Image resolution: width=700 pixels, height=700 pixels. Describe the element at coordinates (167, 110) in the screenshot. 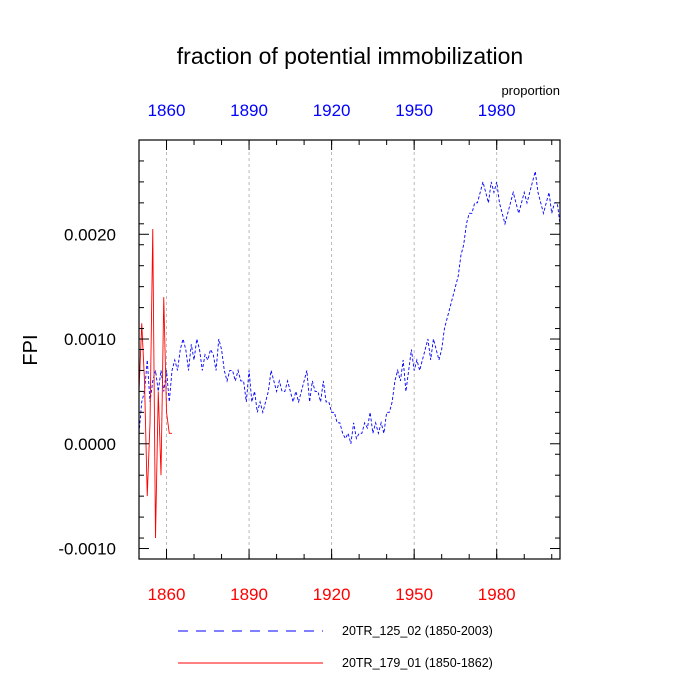

I see `x-top-tick-label: 1860` at that location.